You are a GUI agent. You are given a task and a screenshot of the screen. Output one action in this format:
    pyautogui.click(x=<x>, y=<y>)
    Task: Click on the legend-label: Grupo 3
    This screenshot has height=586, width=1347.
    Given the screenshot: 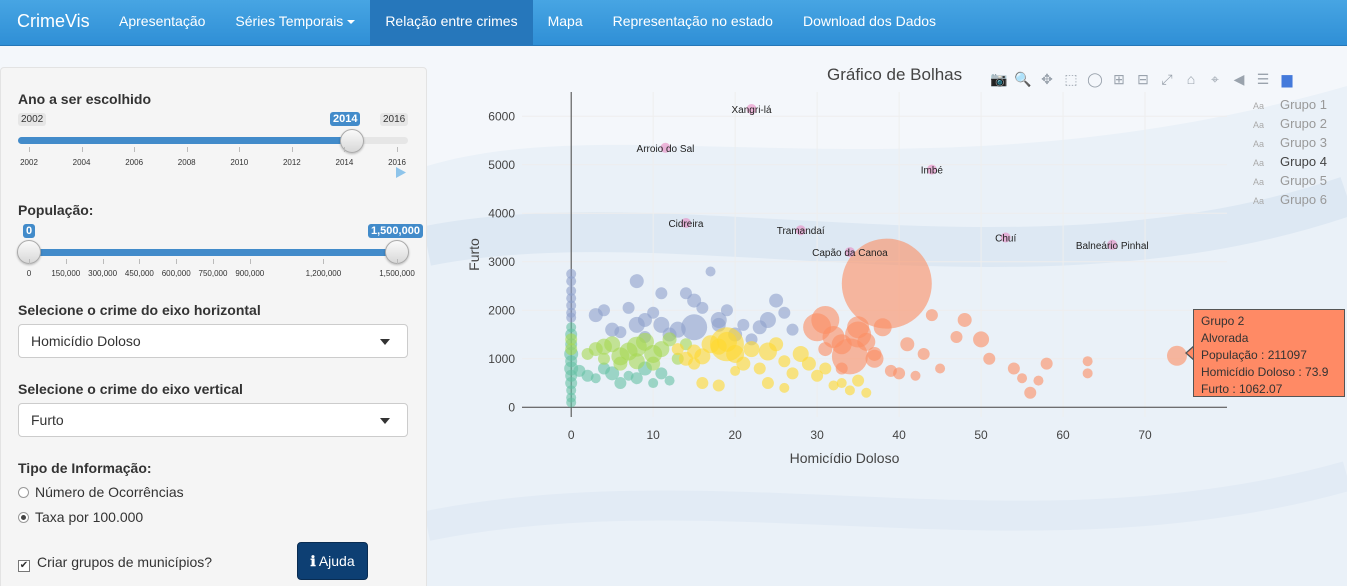 What is the action you would take?
    pyautogui.click(x=1303, y=142)
    